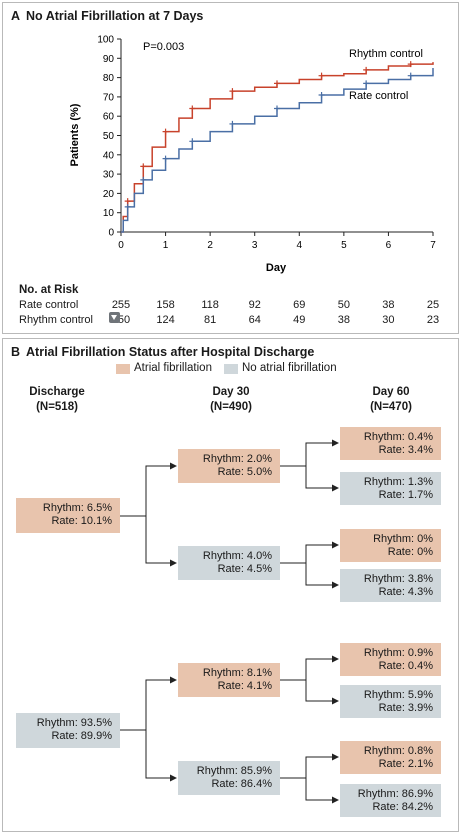  What do you see at coordinates (378, 96) in the screenshot?
I see `series-label-rate: Rate control` at bounding box center [378, 96].